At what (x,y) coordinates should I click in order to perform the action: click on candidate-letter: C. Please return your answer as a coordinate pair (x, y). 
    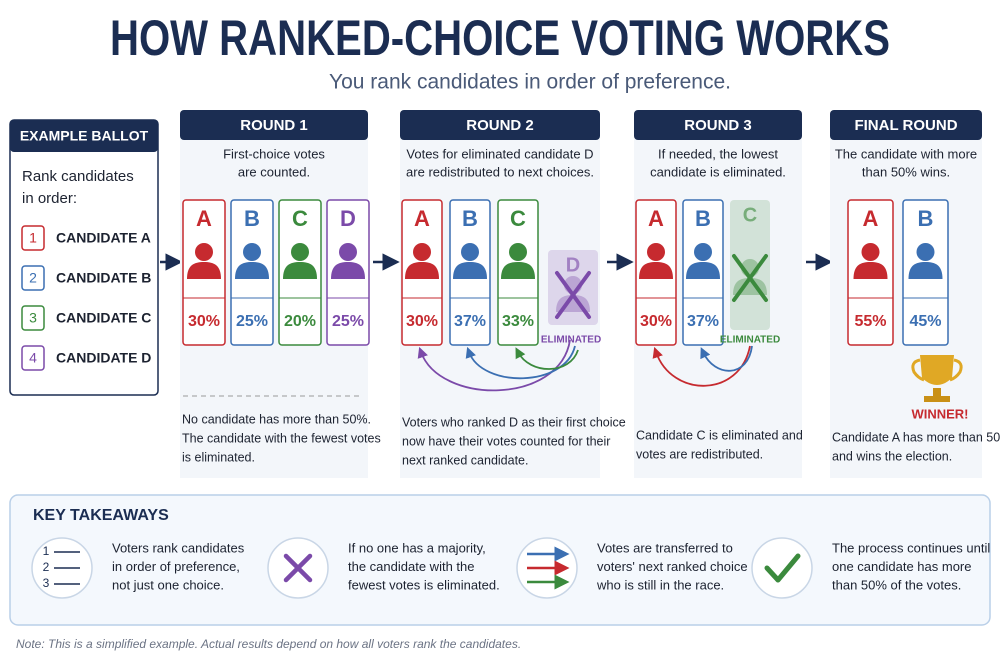
    Looking at the image, I should click on (300, 218).